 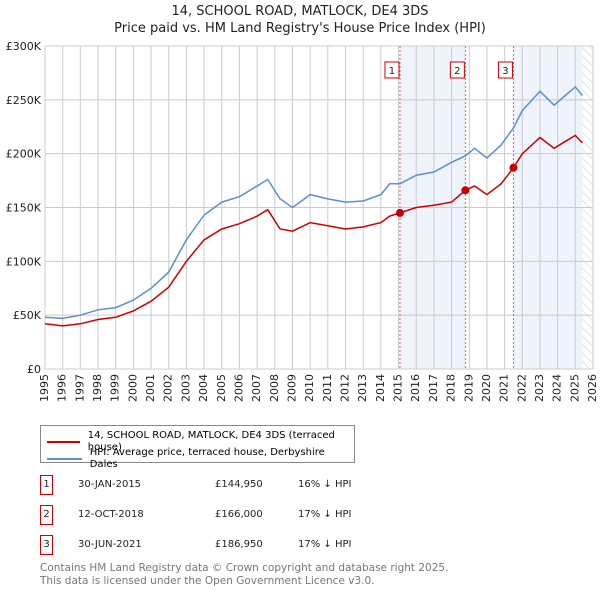 What do you see at coordinates (468, 388) in the screenshot?
I see `x-tick-label: 2019` at bounding box center [468, 388].